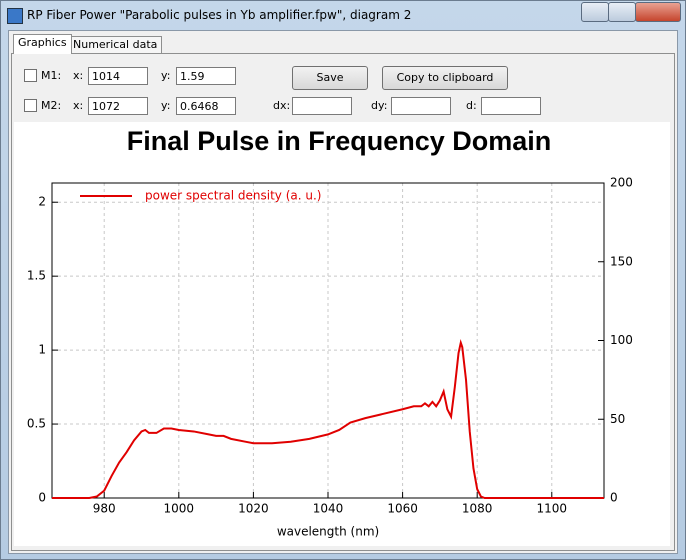 Image resolution: width=686 pixels, height=560 pixels. Describe the element at coordinates (622, 12) in the screenshot. I see `maximize-button` at that location.